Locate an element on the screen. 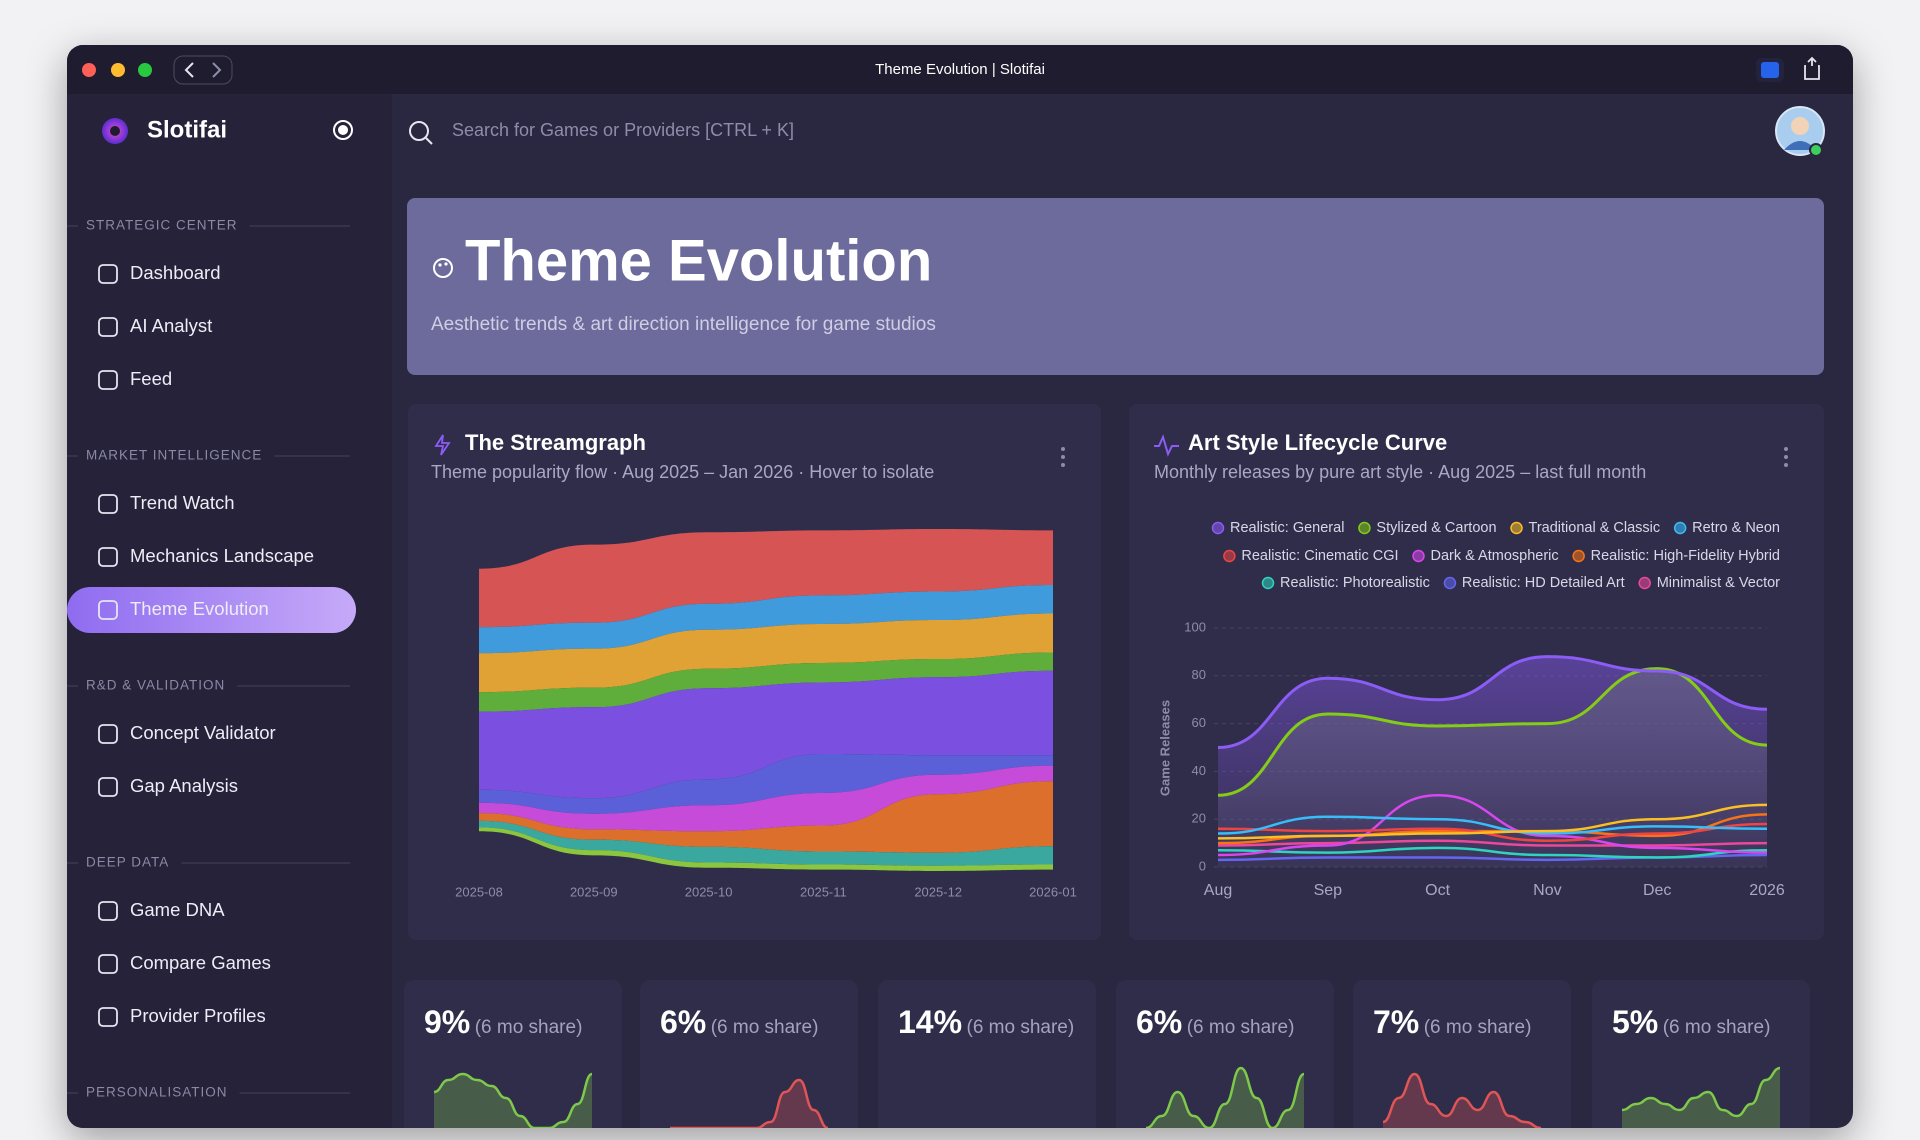  legend-label: Realistic: Cinematic CGI is located at coordinates (1319, 556).